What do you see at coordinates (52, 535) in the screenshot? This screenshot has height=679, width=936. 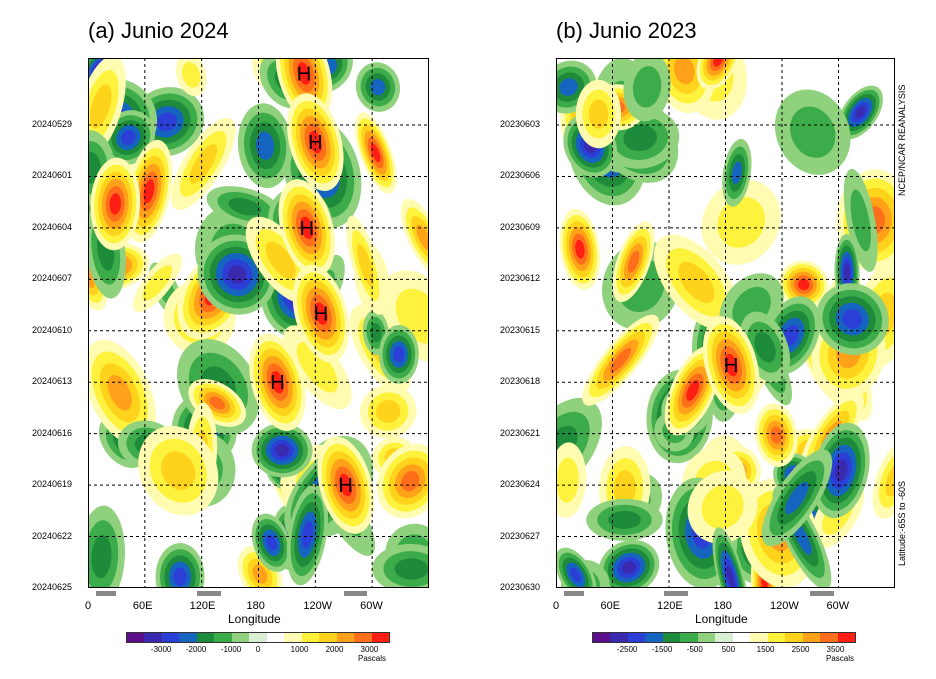 I see `y-tick-label: 20240622` at bounding box center [52, 535].